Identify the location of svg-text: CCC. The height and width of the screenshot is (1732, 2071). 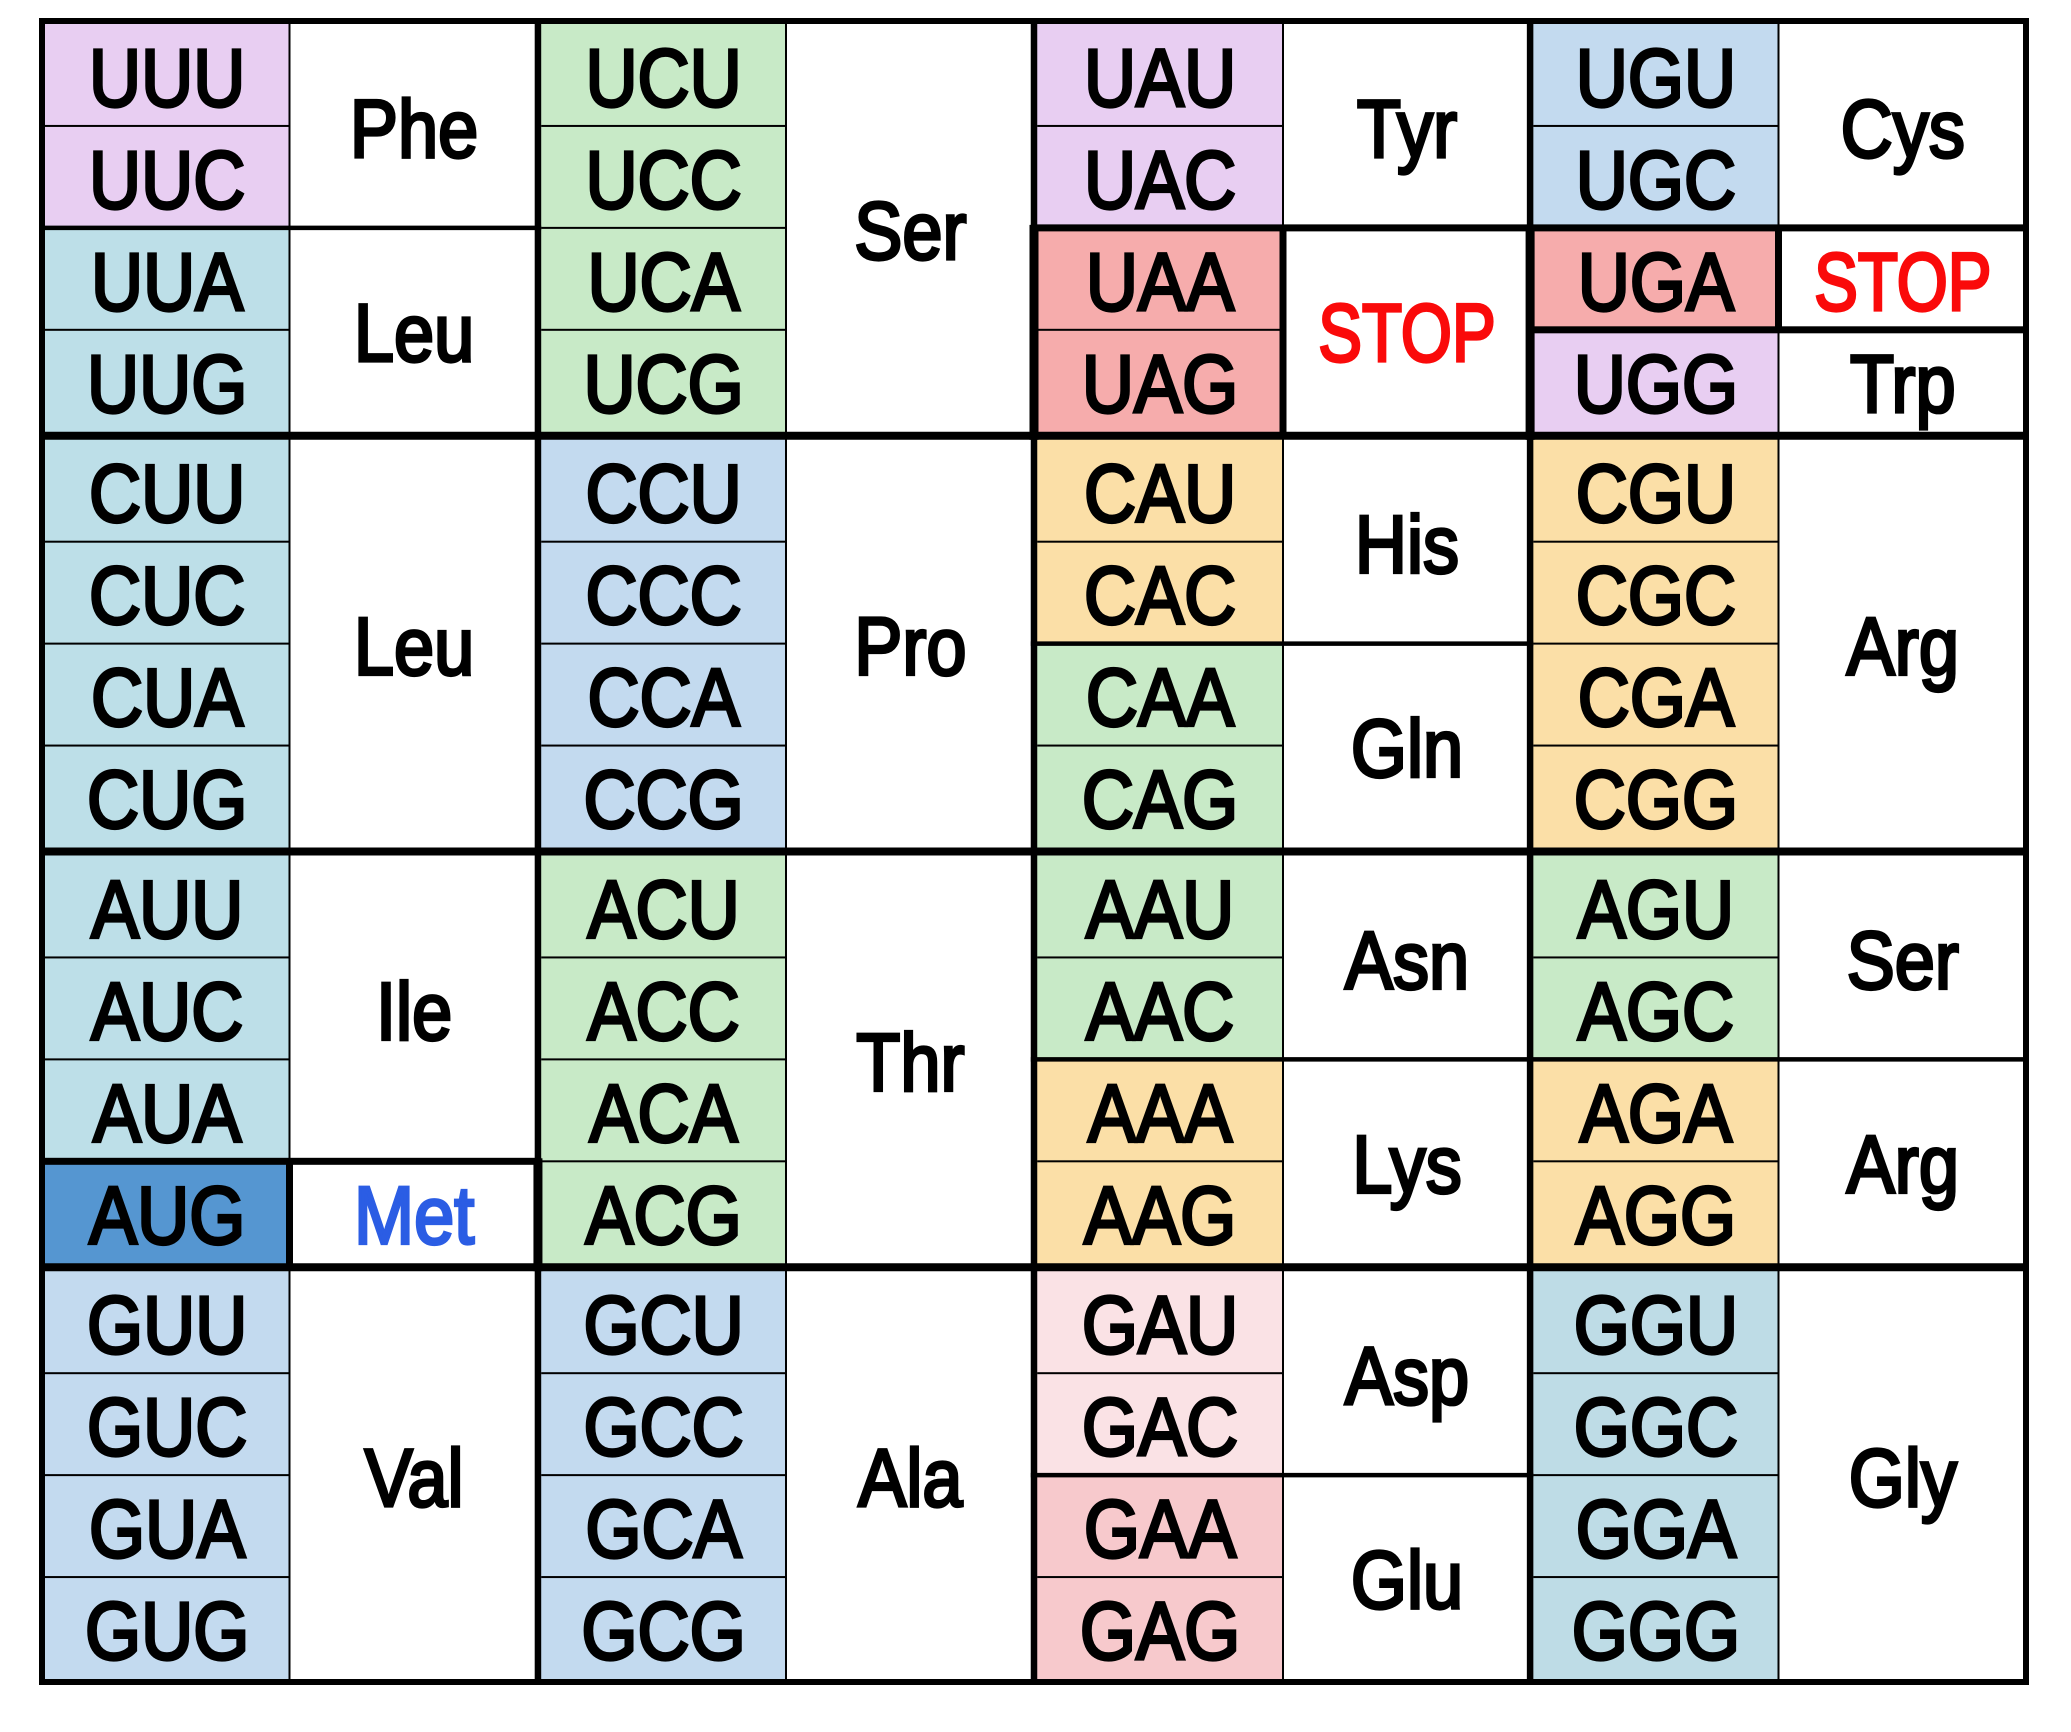
(663, 595).